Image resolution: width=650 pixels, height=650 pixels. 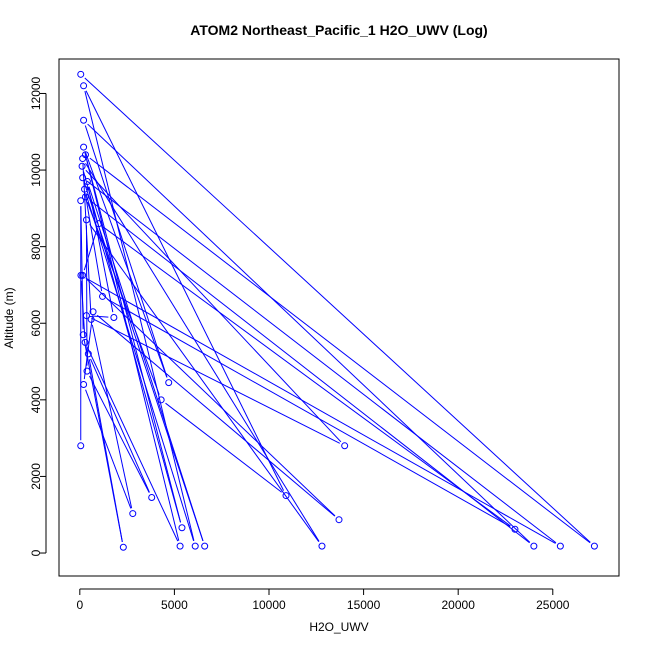 What do you see at coordinates (174, 605) in the screenshot?
I see `x-tick-label: 5000` at bounding box center [174, 605].